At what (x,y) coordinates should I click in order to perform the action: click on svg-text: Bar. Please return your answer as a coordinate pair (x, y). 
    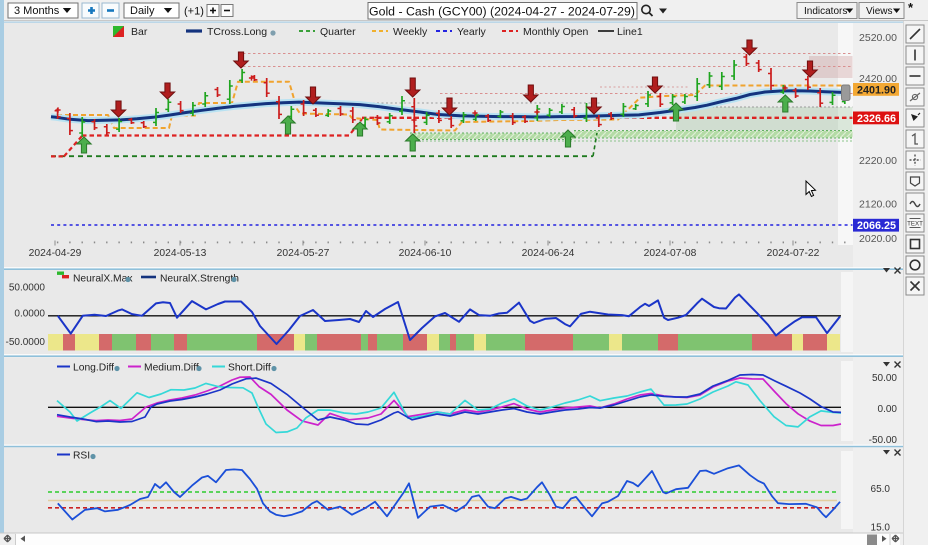
    Looking at the image, I should click on (139, 32).